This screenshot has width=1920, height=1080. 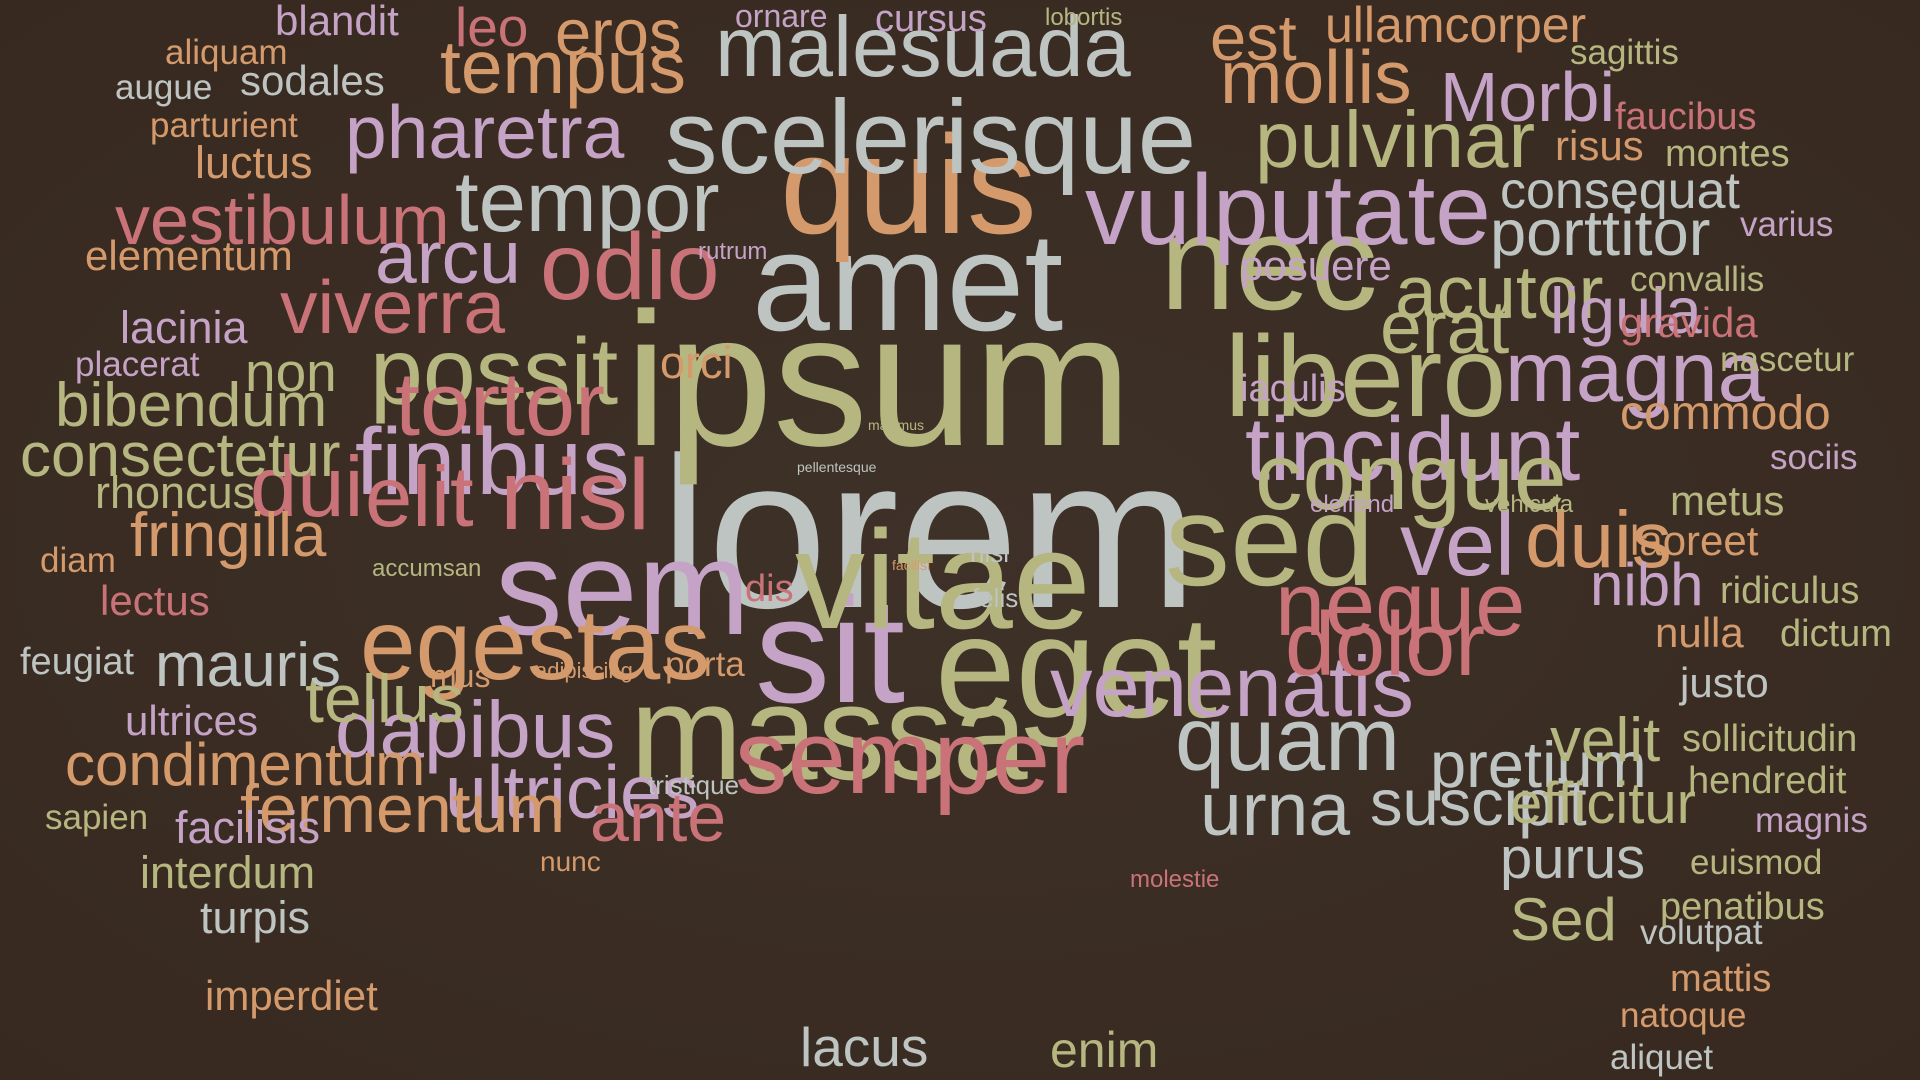 What do you see at coordinates (705, 664) in the screenshot?
I see `word-porta: porta` at bounding box center [705, 664].